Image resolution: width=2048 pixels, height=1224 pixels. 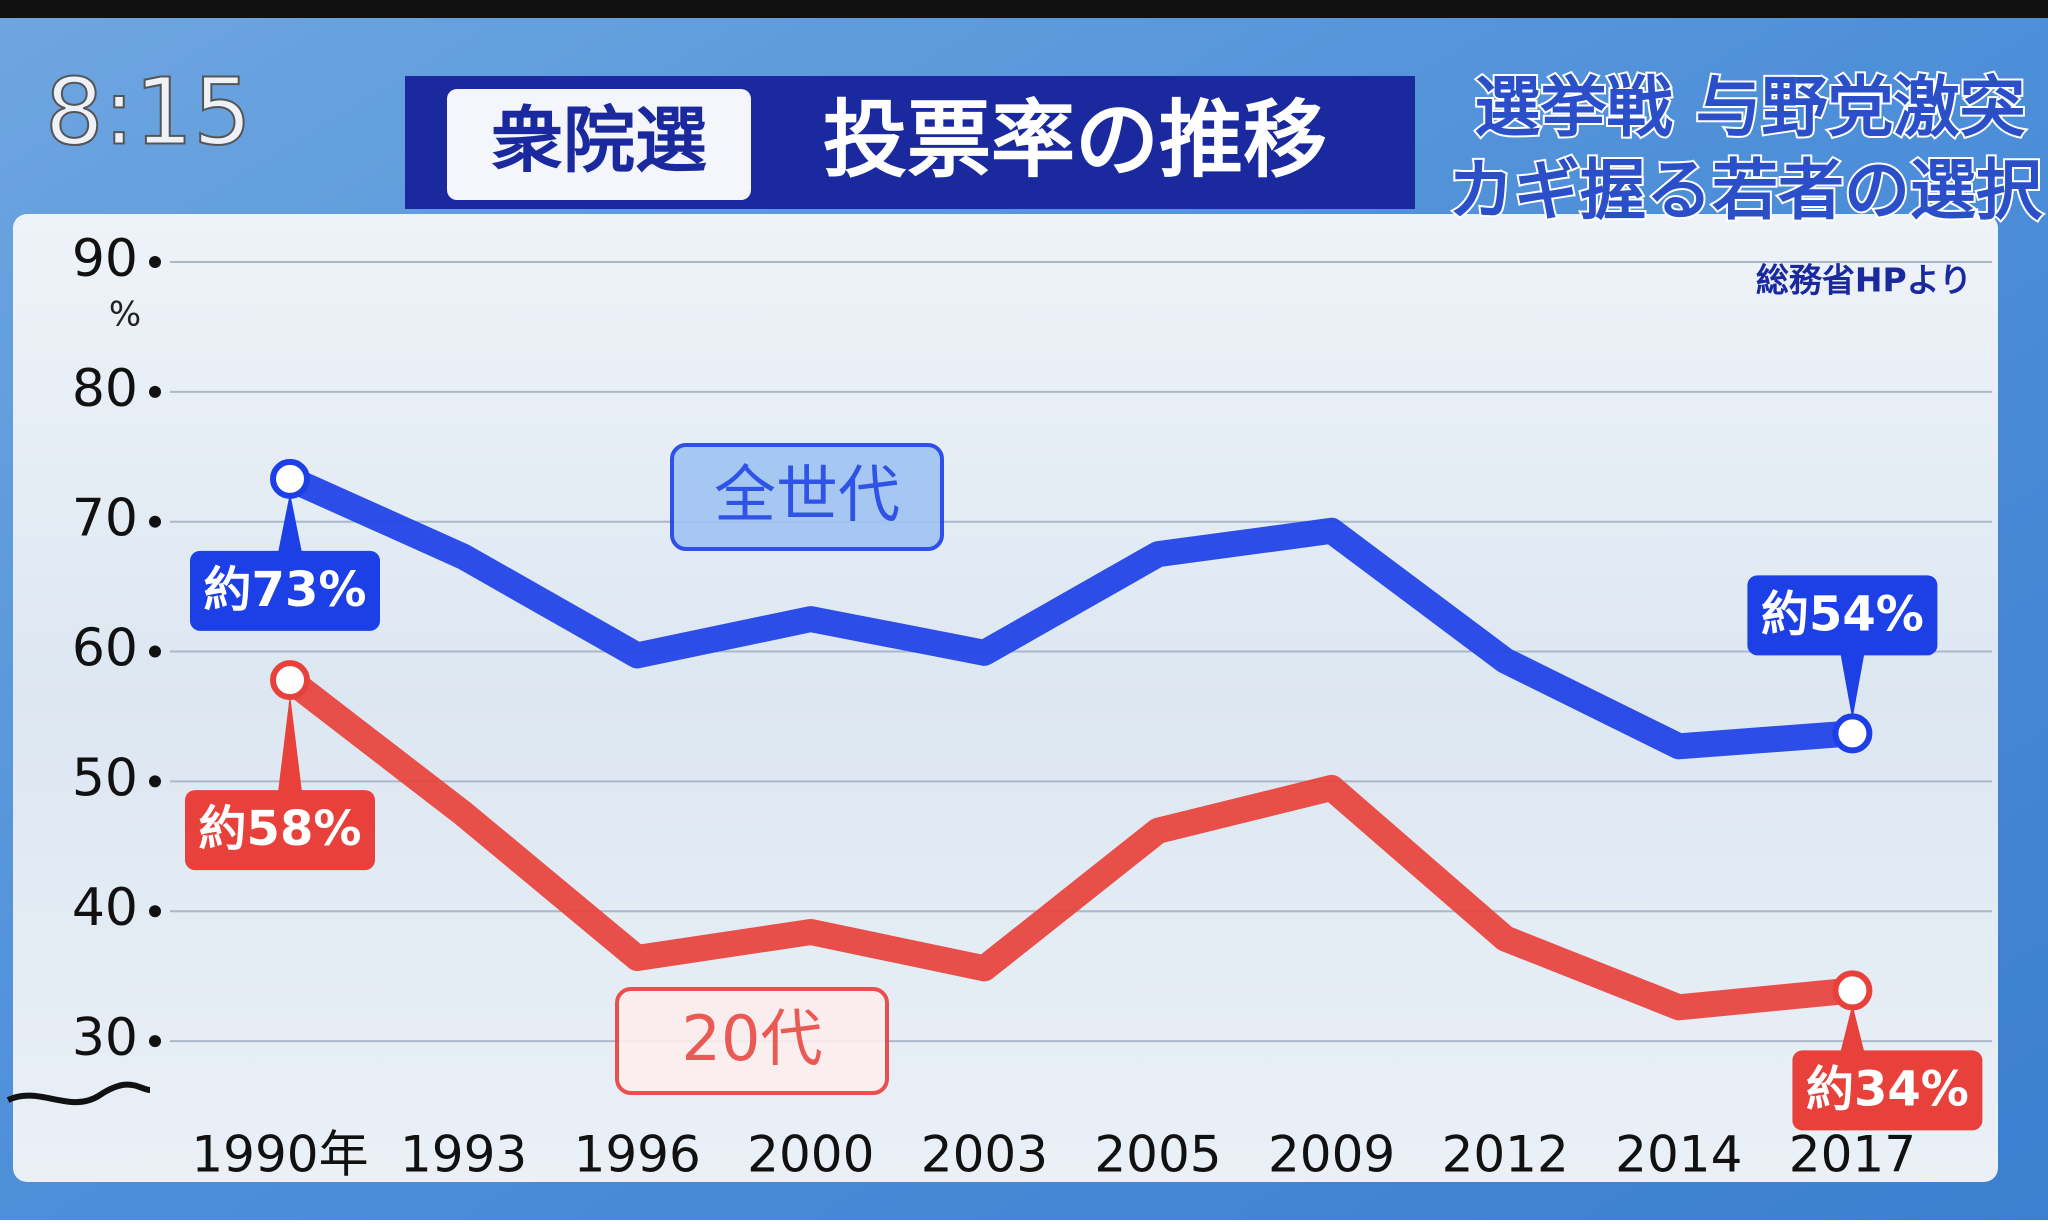 I want to click on chart-title: 投票率の推移, so click(x=1075, y=140).